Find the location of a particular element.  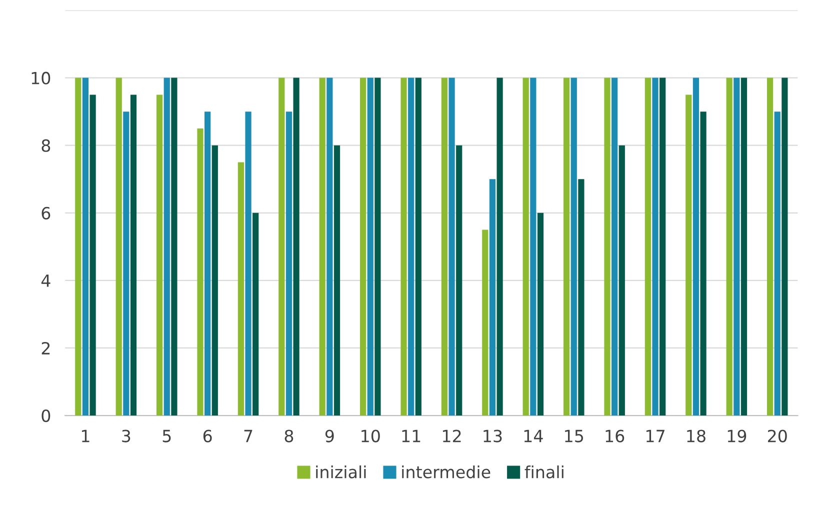

x-tick-label: 5 is located at coordinates (166, 436).